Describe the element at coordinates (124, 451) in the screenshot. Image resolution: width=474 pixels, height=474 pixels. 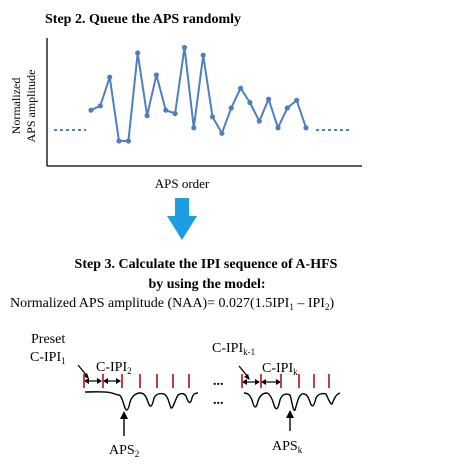
I see `aps2-label: APS2` at that location.